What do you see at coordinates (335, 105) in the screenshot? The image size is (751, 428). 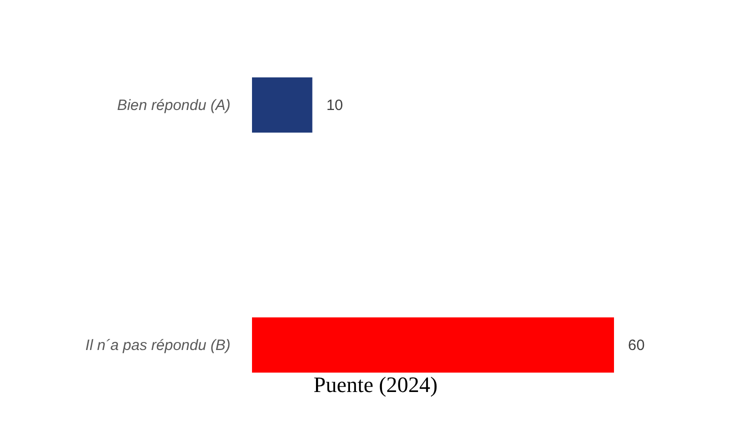 I see `data-label: 10` at bounding box center [335, 105].